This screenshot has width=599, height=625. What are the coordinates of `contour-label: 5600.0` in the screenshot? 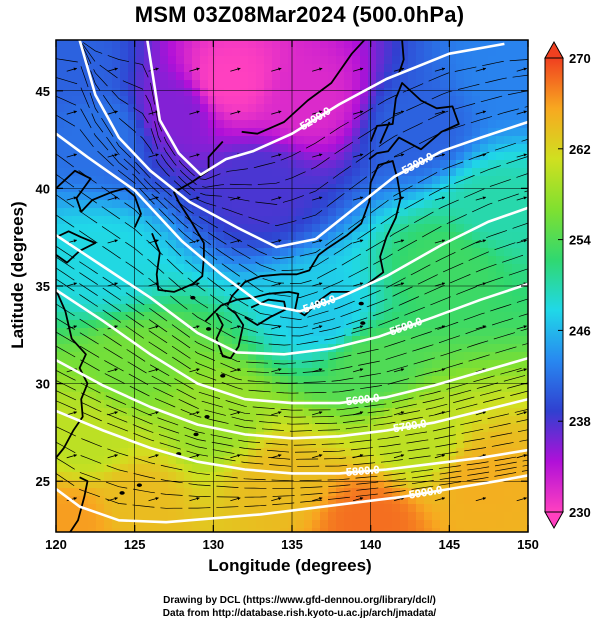 It's located at (362, 400).